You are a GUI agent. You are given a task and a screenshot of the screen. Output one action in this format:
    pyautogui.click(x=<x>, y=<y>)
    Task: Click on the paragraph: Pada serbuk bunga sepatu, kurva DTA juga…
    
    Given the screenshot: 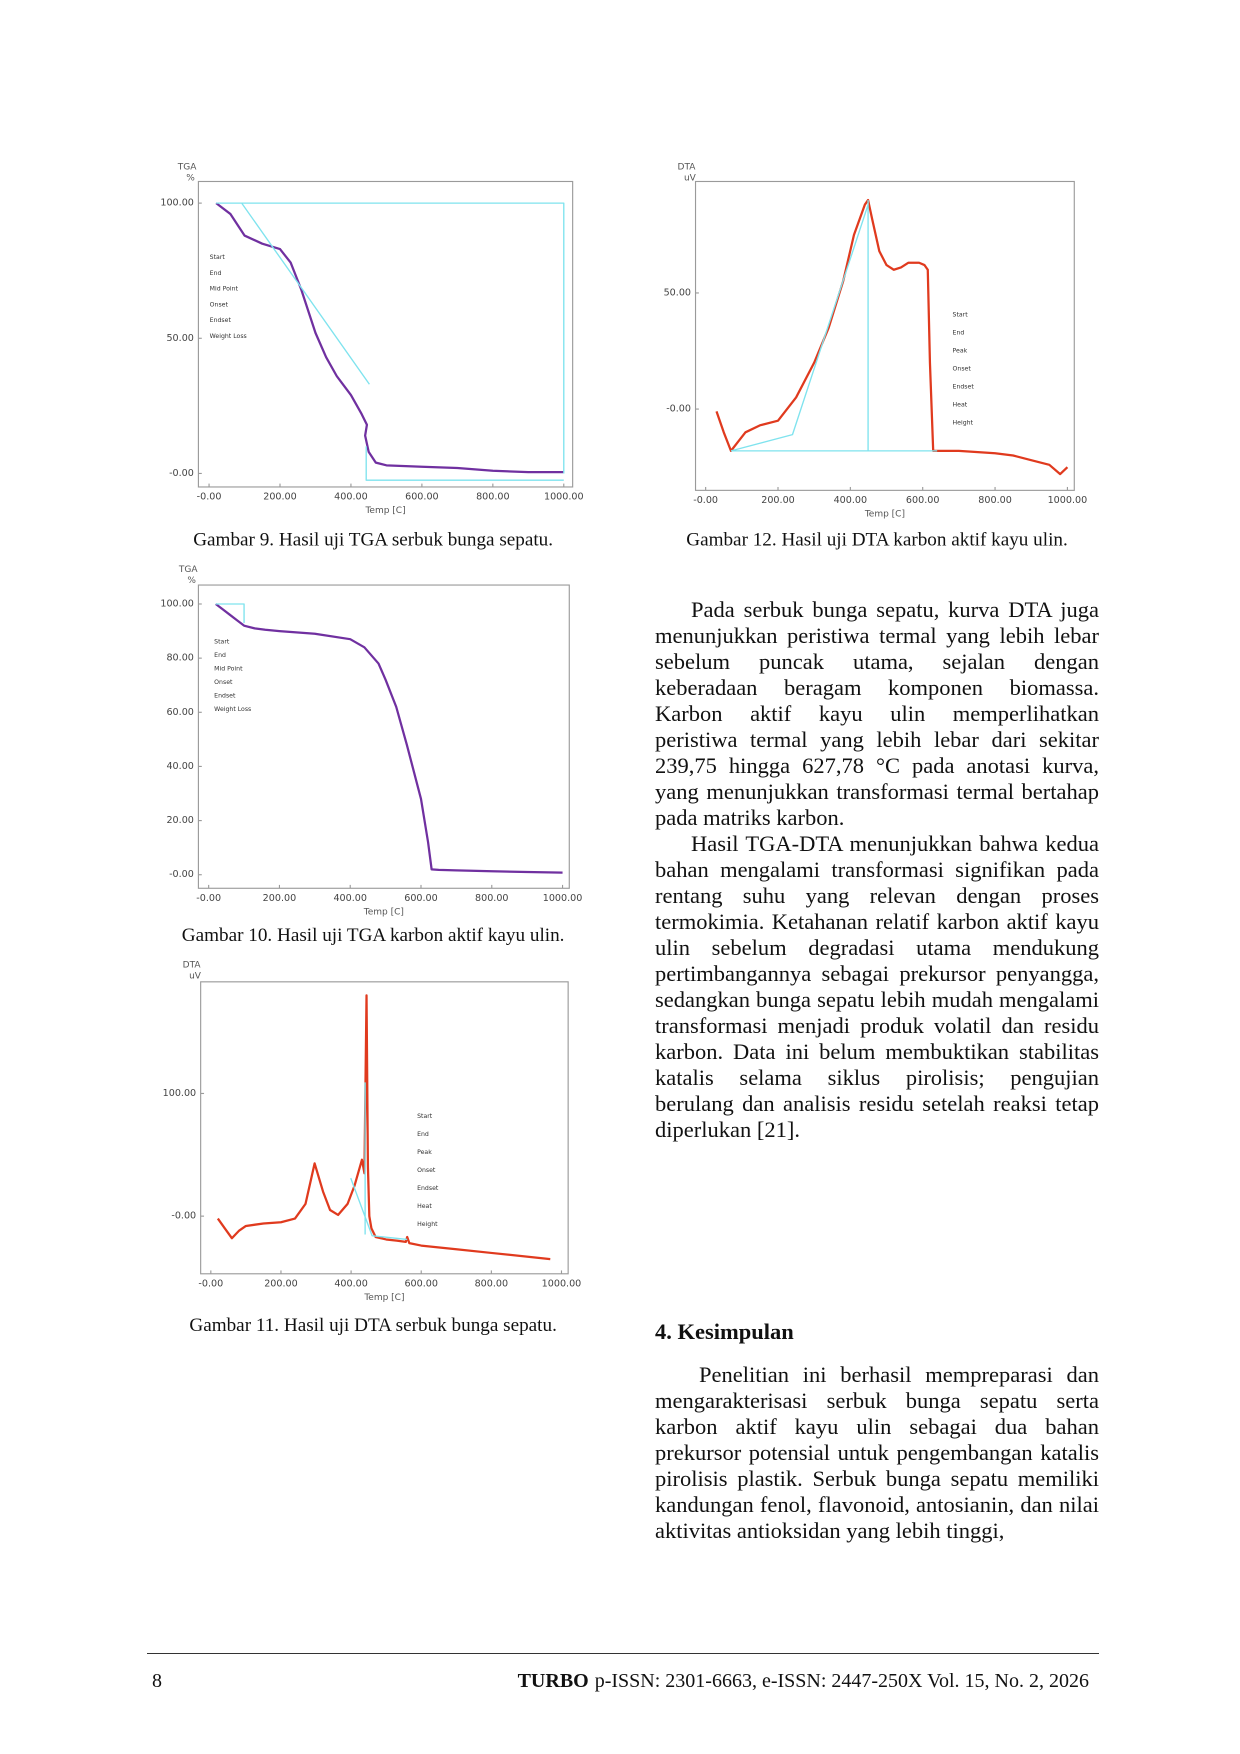 What is the action you would take?
    pyautogui.click(x=877, y=713)
    